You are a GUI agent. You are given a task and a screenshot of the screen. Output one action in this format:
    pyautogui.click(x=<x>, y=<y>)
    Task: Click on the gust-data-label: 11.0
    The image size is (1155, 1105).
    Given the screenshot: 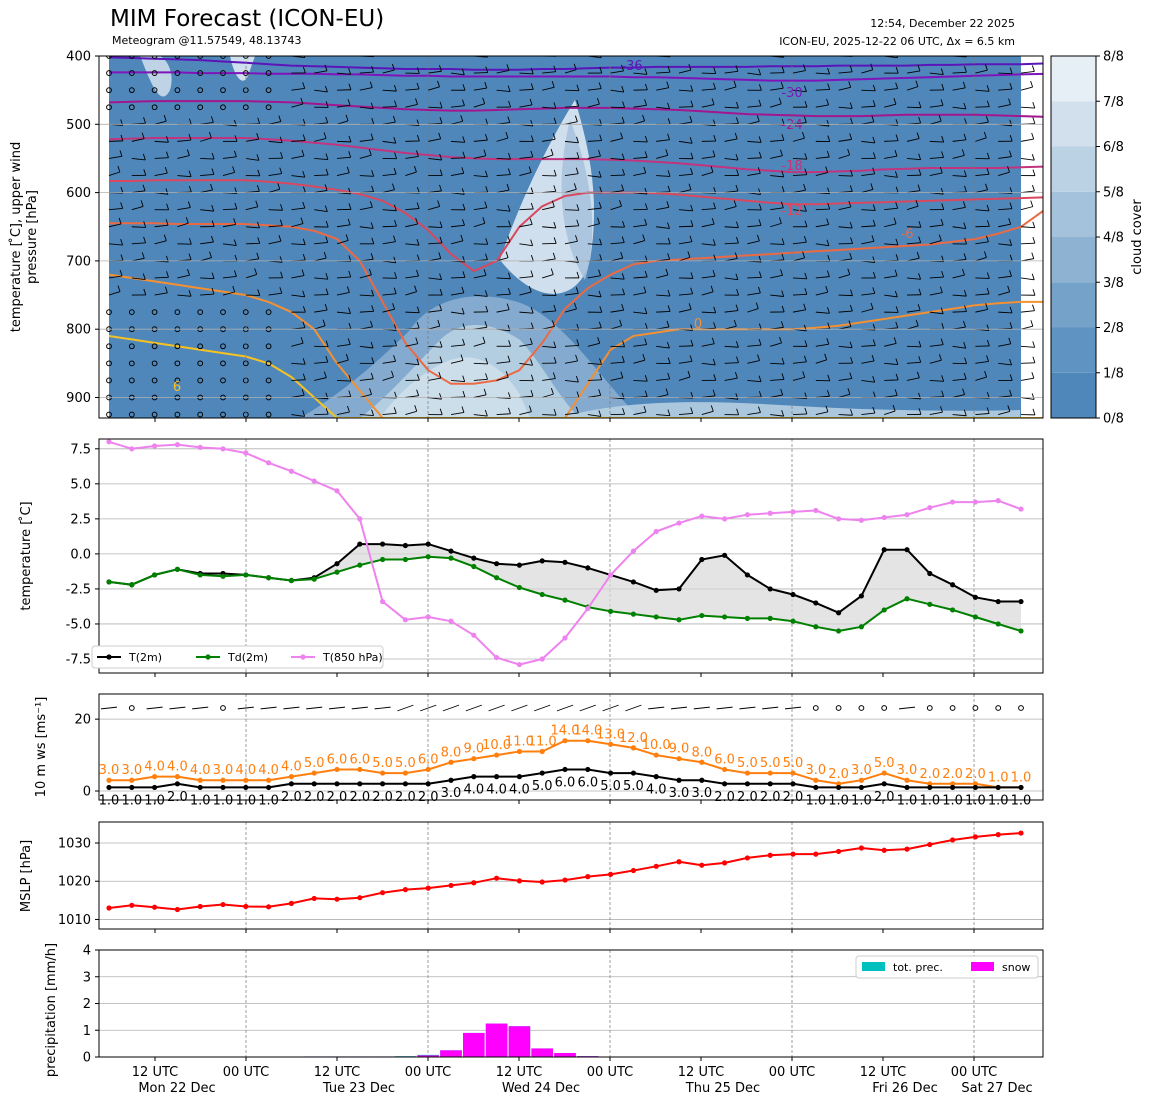 What is the action you would take?
    pyautogui.click(x=519, y=741)
    